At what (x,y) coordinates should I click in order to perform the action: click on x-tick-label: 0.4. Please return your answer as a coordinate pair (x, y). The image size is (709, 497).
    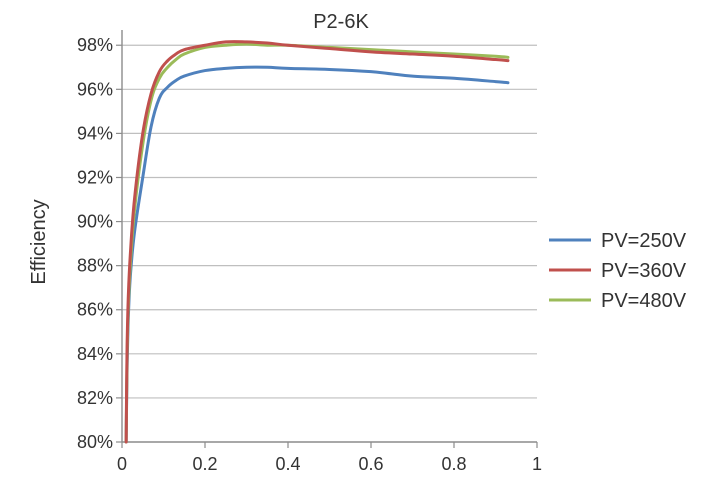
    Looking at the image, I should click on (287, 464).